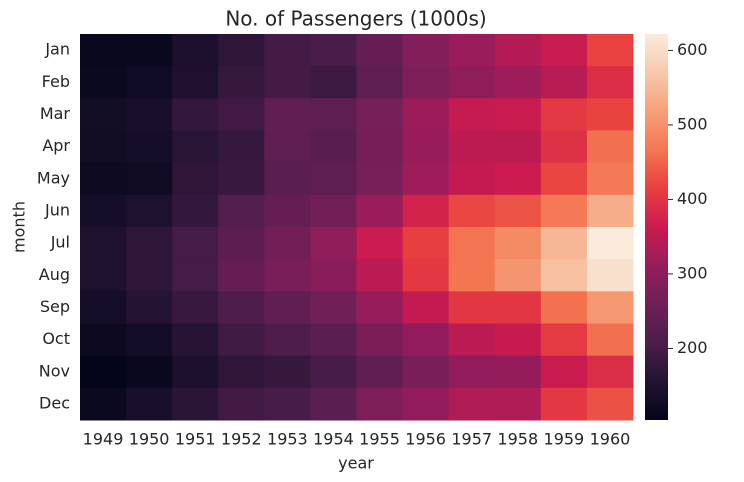 The image size is (744, 482). Describe the element at coordinates (379, 439) in the screenshot. I see `x-tick-label: 1955` at that location.